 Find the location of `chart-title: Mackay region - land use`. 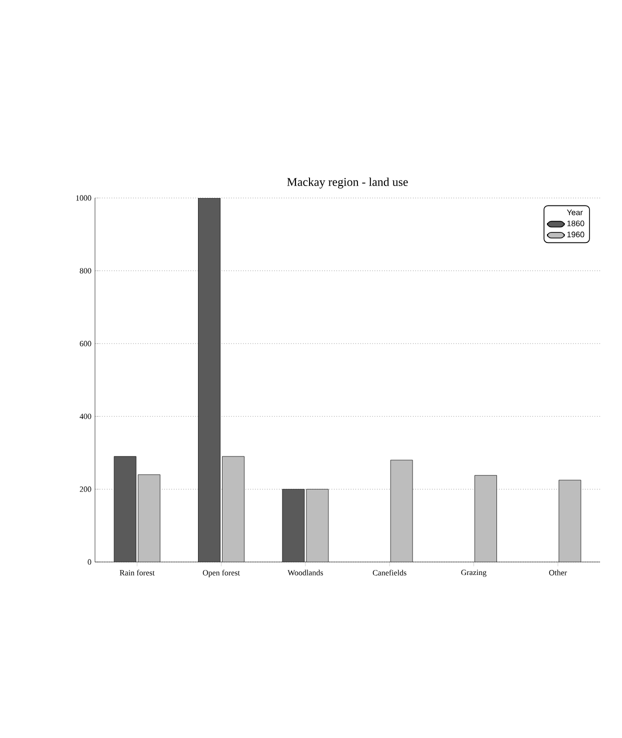

chart-title: Mackay region - land use is located at coordinates (347, 183).